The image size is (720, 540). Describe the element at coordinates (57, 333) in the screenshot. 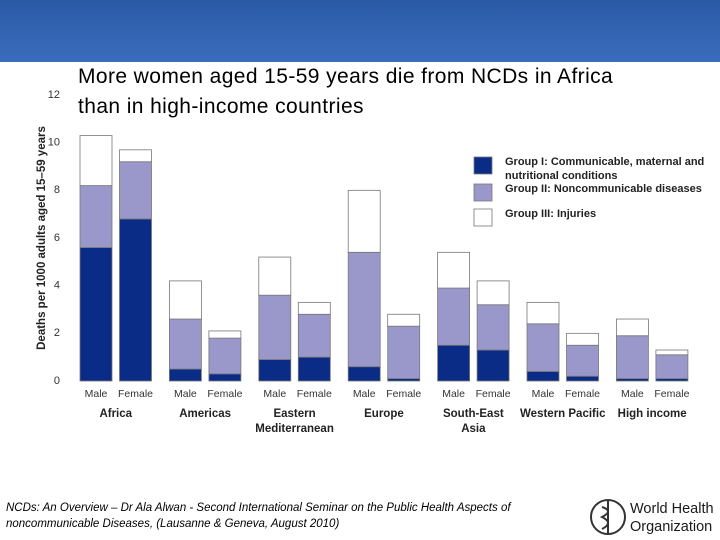

I see `y-tick-label: 2` at that location.